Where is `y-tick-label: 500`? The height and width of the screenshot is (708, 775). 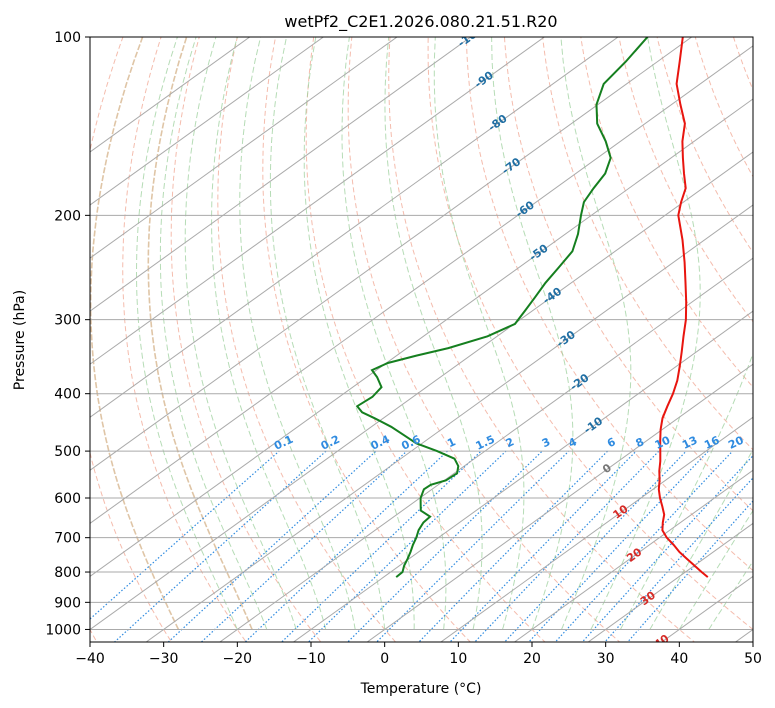 y-tick-label: 500 is located at coordinates (67, 452).